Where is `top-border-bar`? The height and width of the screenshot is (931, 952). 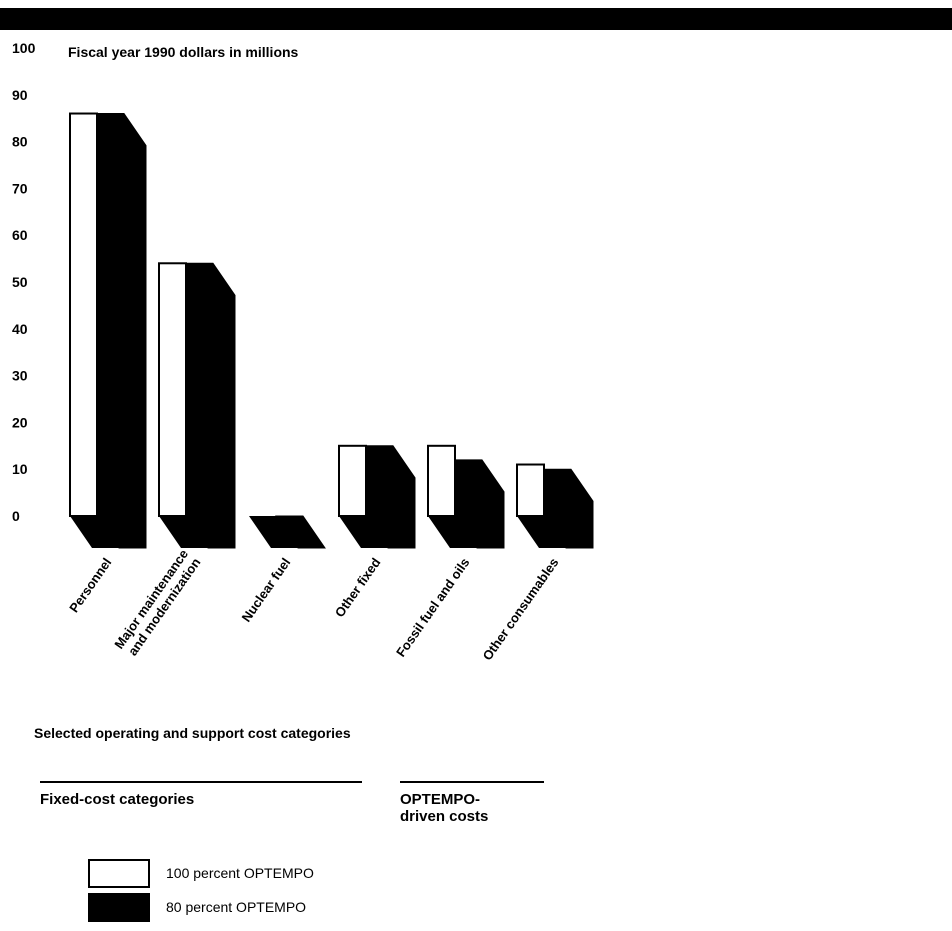
top-border-bar is located at coordinates (476, 19).